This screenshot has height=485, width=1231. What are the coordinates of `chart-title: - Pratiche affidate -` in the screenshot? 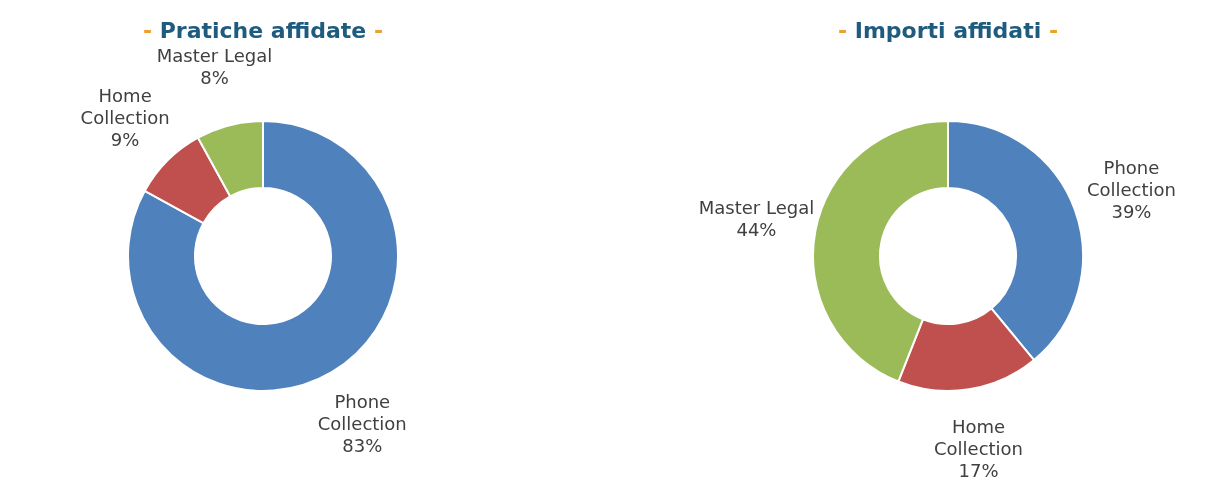 It's located at (263, 30).